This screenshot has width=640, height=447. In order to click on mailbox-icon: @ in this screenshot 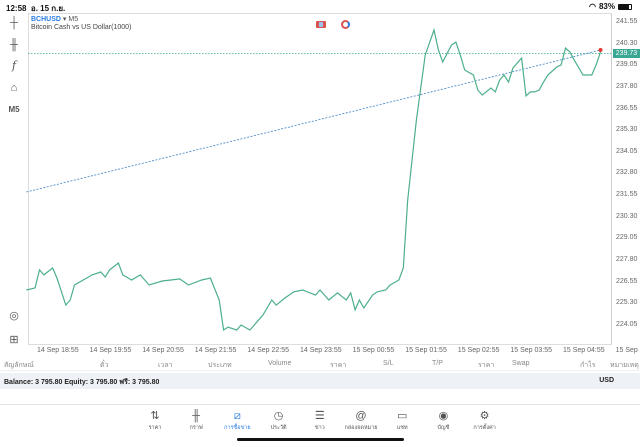, I will do `click(361, 416)`.